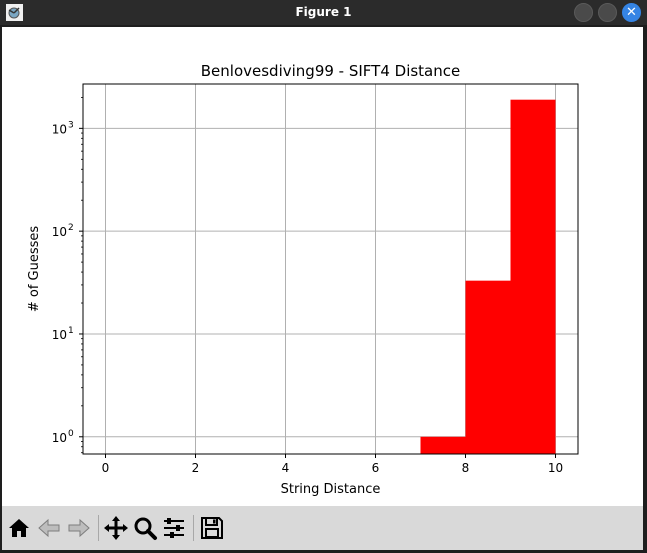 The image size is (647, 553). I want to click on close-button: ✕, so click(631, 12).